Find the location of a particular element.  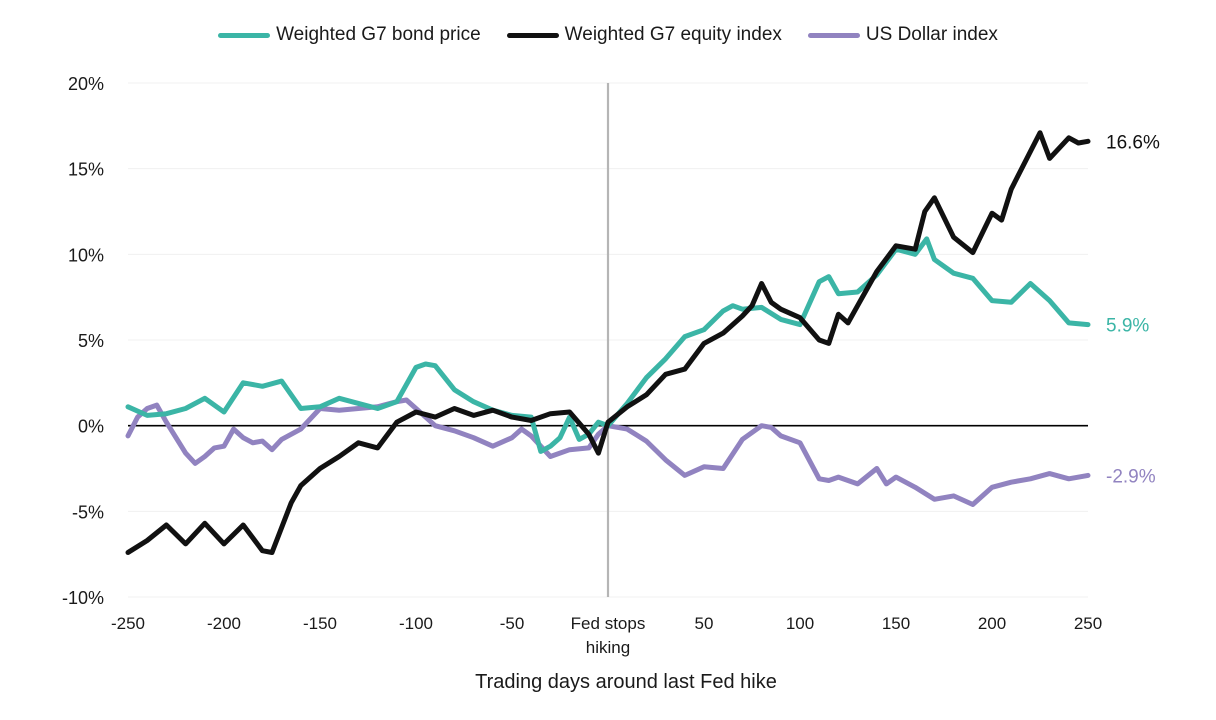

y-tick-label: 0% is located at coordinates (91, 427).